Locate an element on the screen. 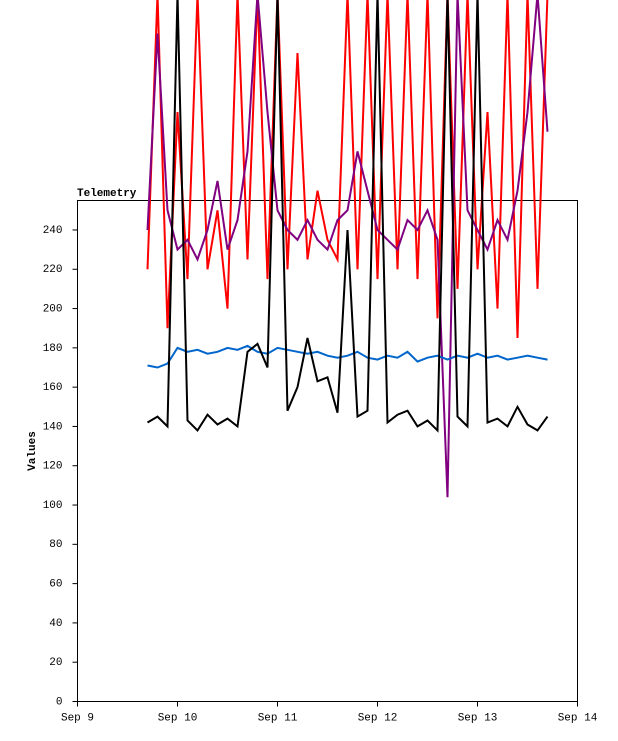  y-tick-label: 80 is located at coordinates (55, 545).